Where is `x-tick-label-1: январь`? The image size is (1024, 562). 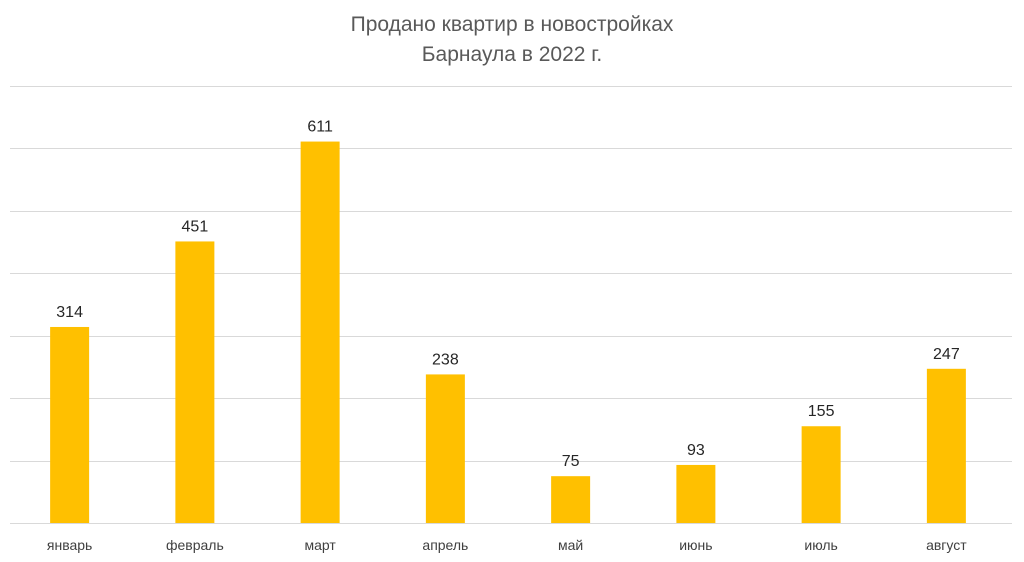 x-tick-label-1: январь is located at coordinates (69, 545).